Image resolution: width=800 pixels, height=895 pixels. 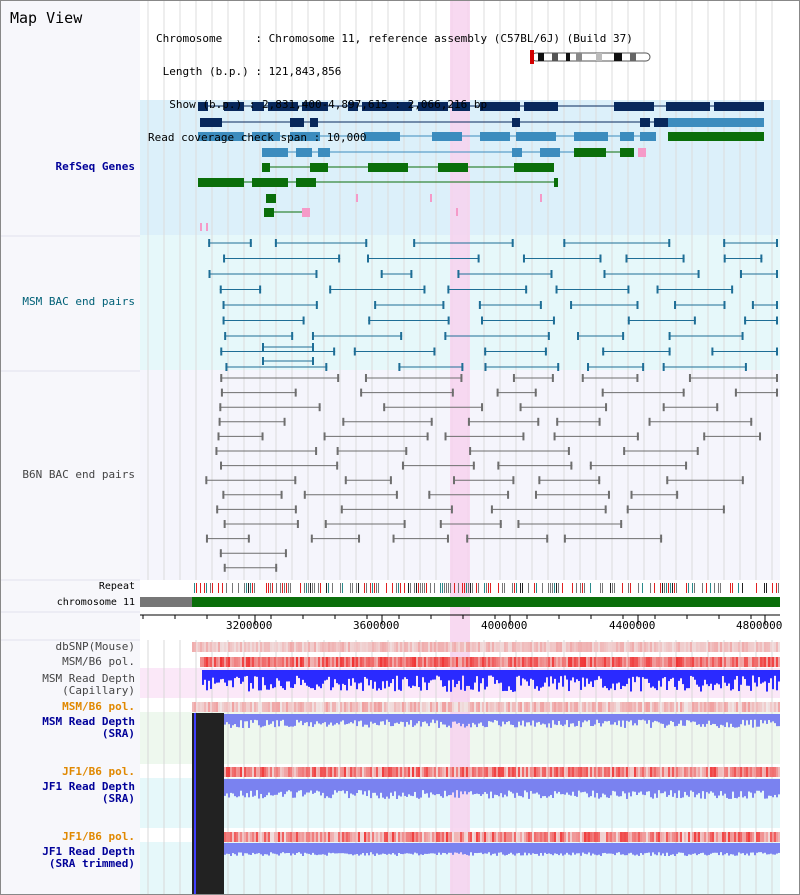 What do you see at coordinates (275, 152) in the screenshot?
I see `gene-exon` at bounding box center [275, 152].